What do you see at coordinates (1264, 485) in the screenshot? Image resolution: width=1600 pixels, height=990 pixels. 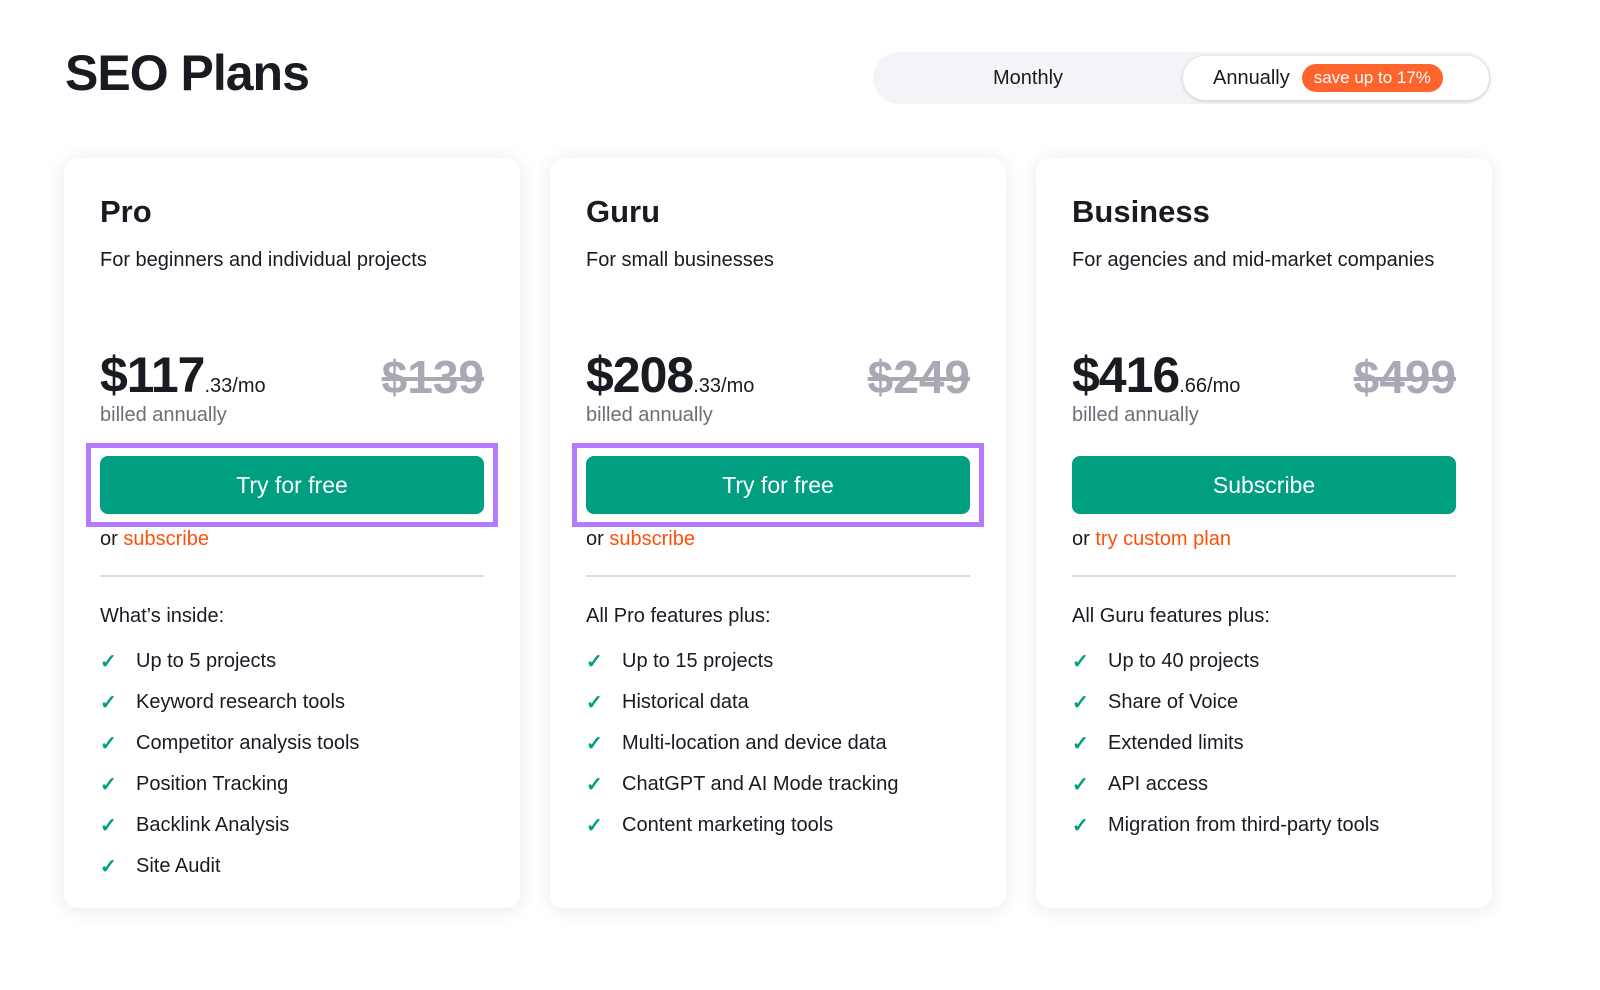 I see `plan-cta-button: Subscribe` at bounding box center [1264, 485].